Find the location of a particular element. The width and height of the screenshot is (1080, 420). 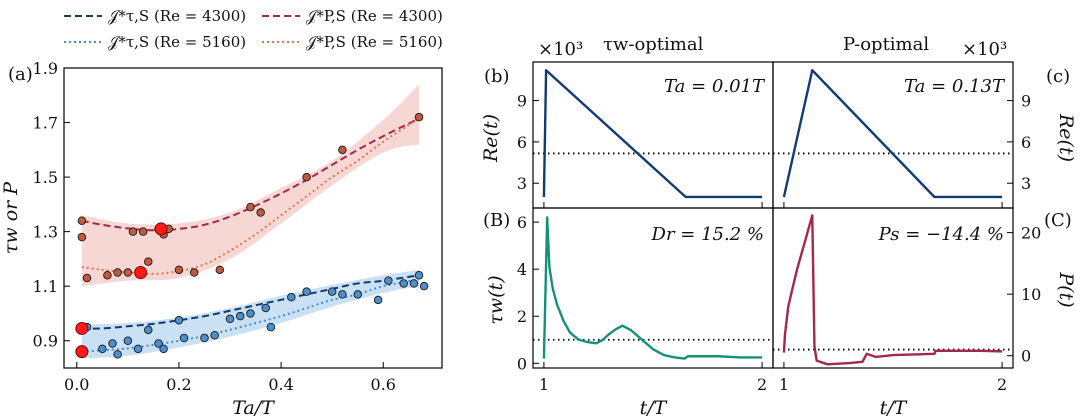

panel-b: 3 6 9 (b) τw-optimal ×10³ Ta = 0.01T Re(t) is located at coordinates (627, 121).